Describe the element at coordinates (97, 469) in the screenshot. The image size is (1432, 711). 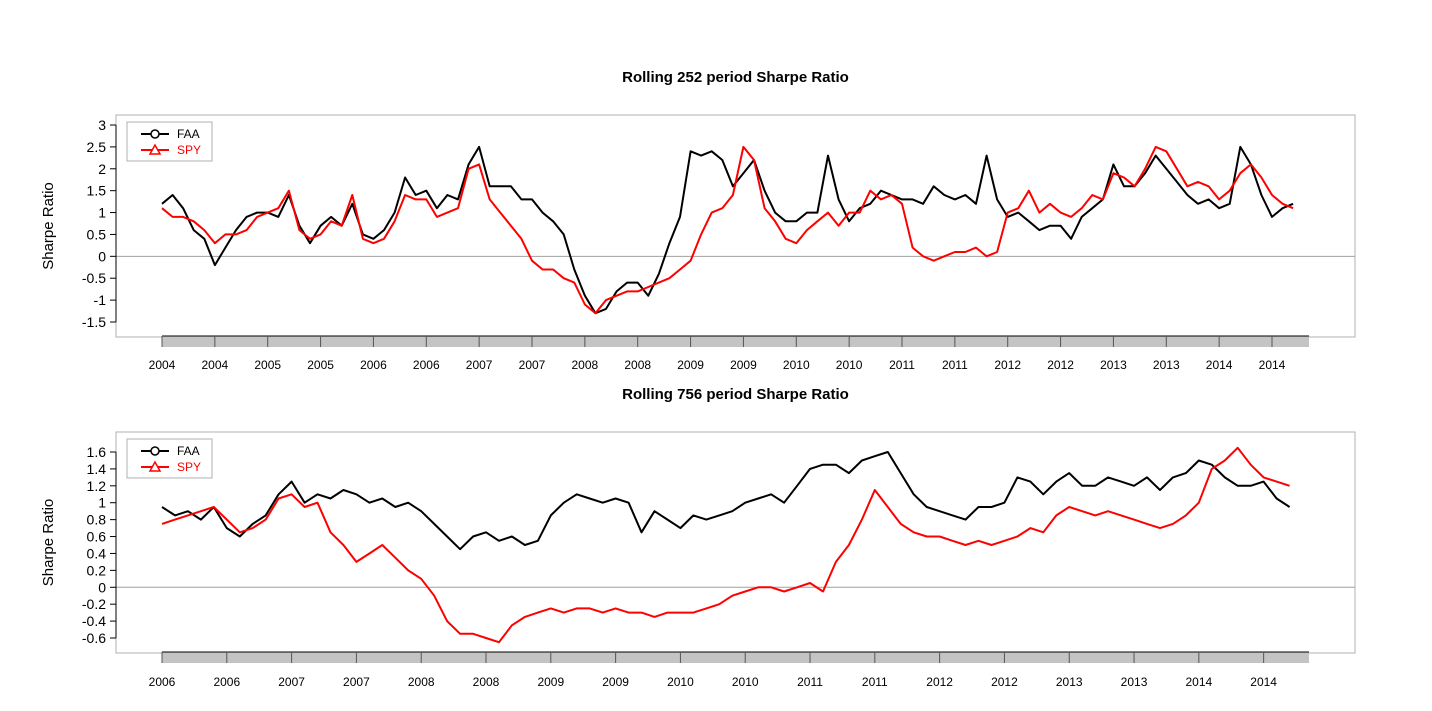
I see `y-tick-label: 1.4` at that location.